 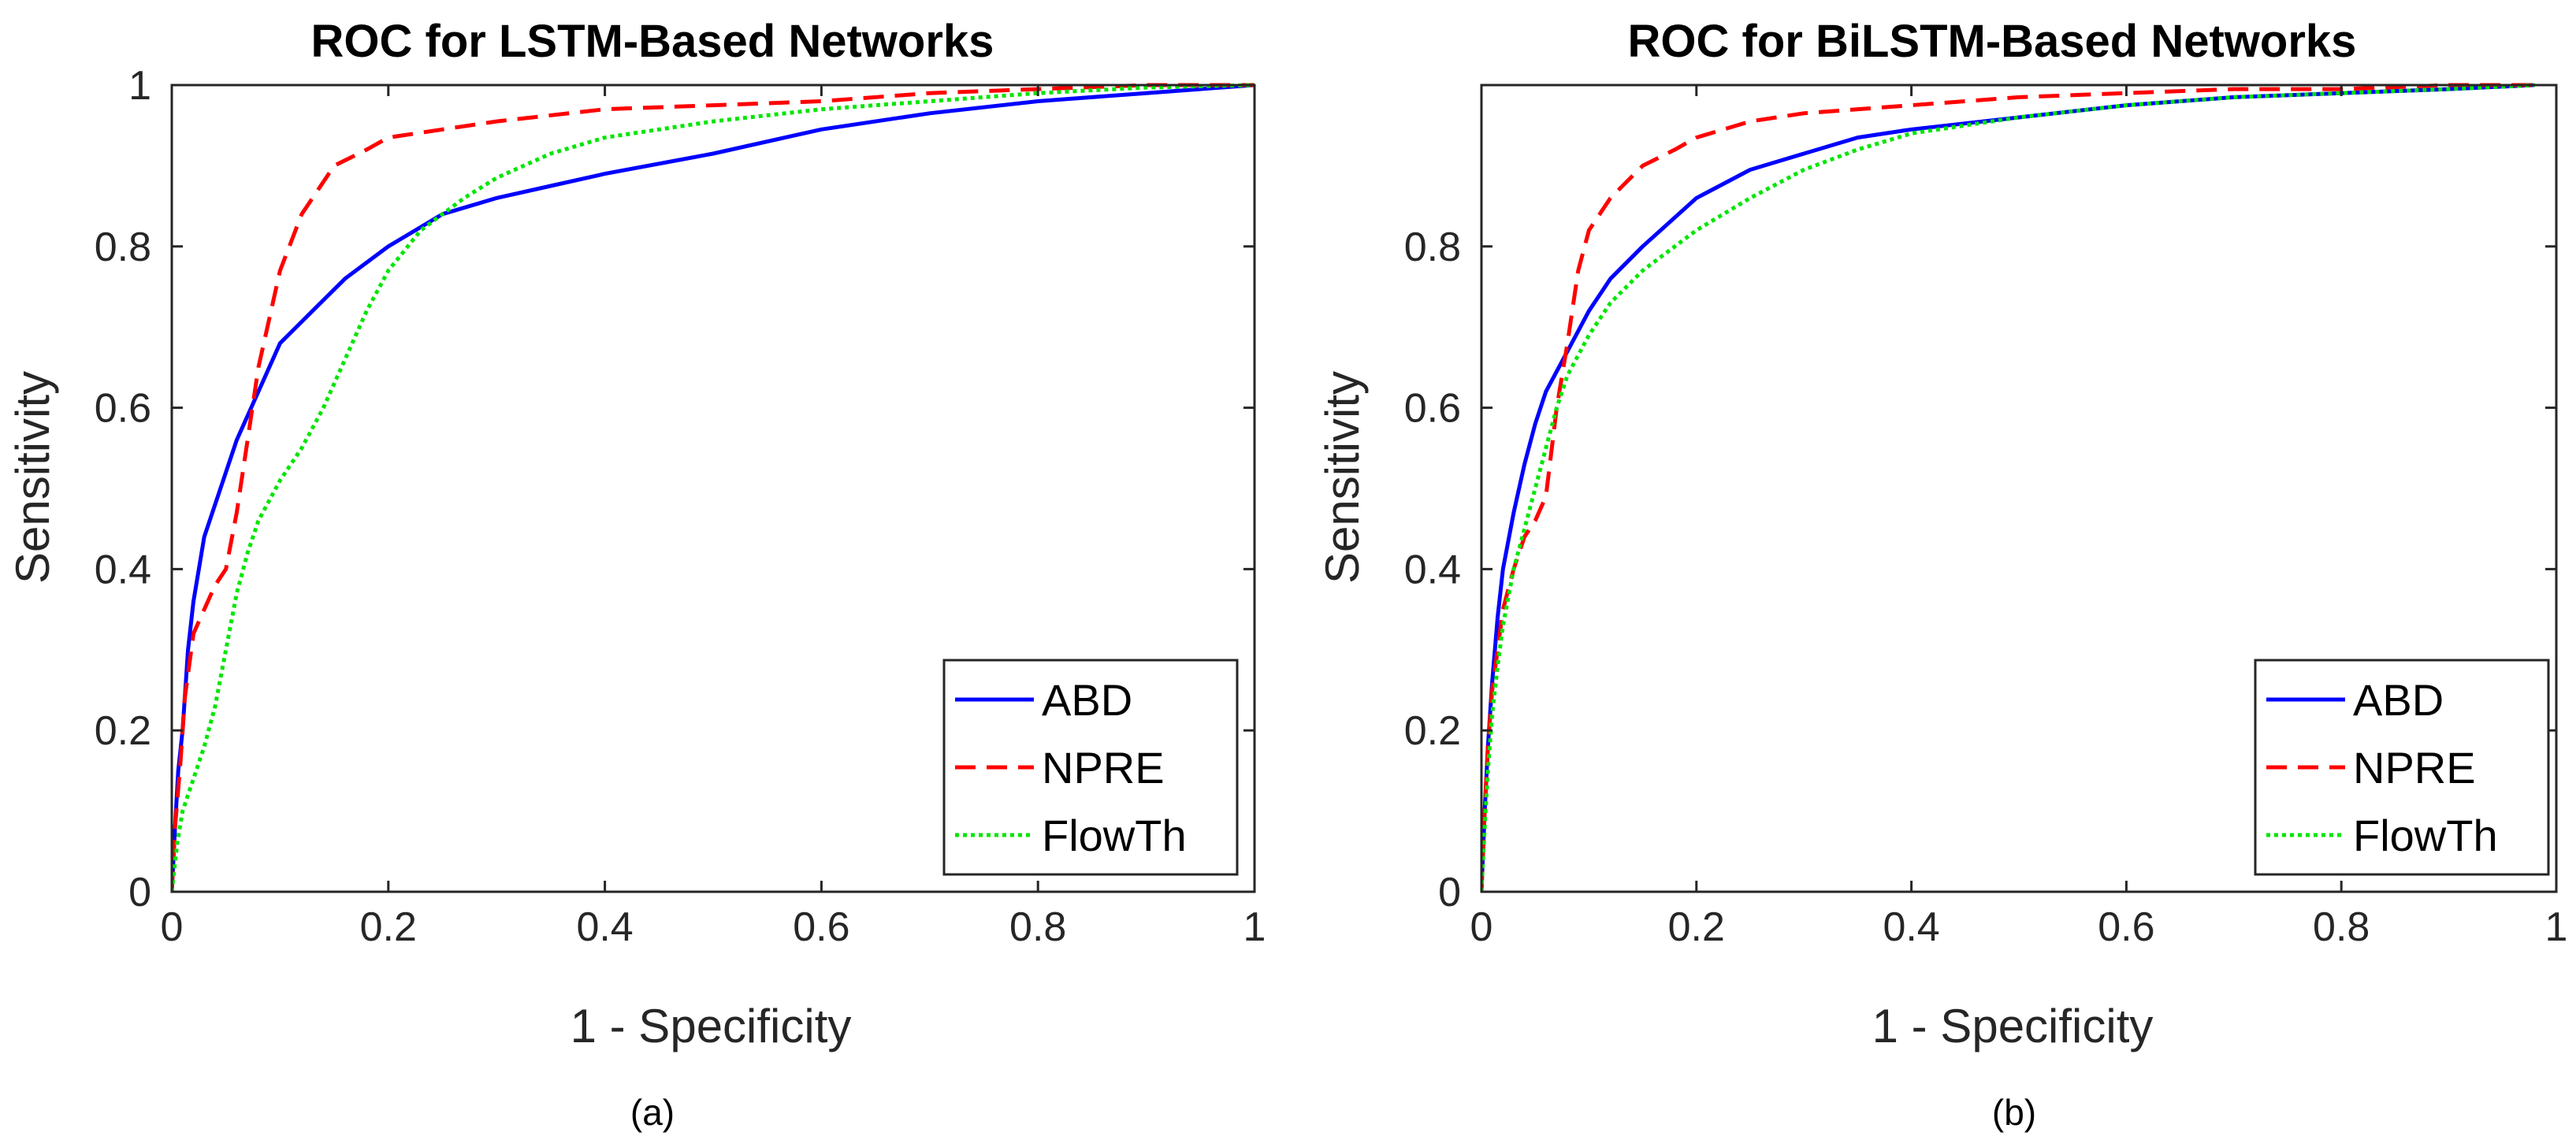 What do you see at coordinates (1992, 42) in the screenshot?
I see `chart-title: ROC for BiLSTM-Based Networks` at bounding box center [1992, 42].